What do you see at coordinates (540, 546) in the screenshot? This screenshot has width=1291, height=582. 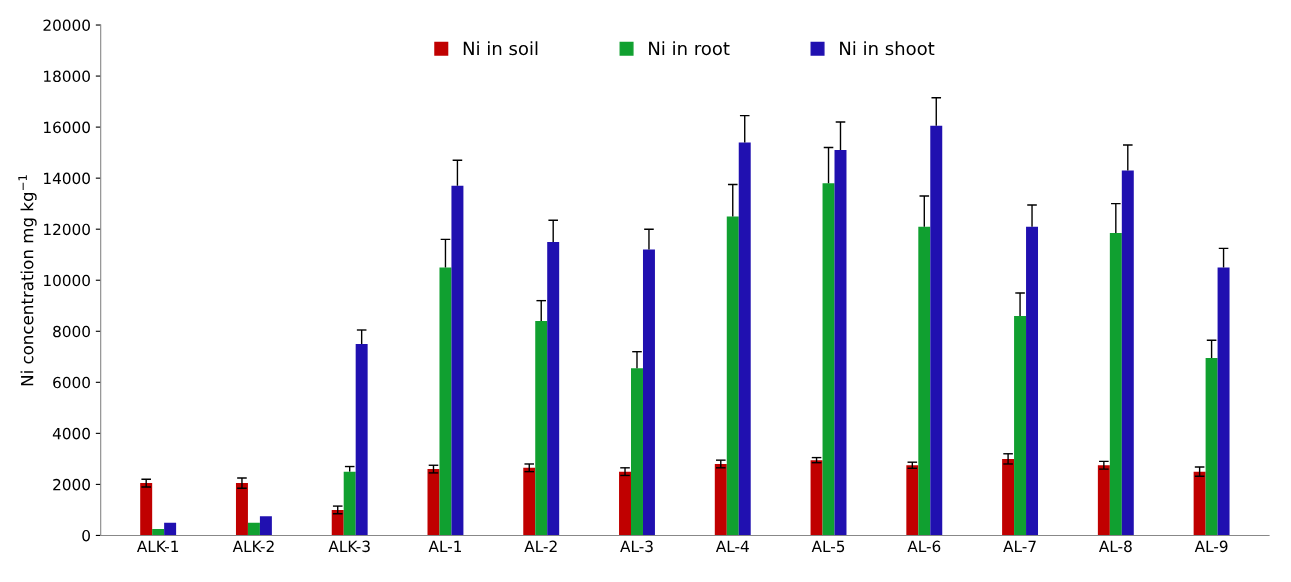 I see `x-tick-label: AL-2` at bounding box center [540, 546].